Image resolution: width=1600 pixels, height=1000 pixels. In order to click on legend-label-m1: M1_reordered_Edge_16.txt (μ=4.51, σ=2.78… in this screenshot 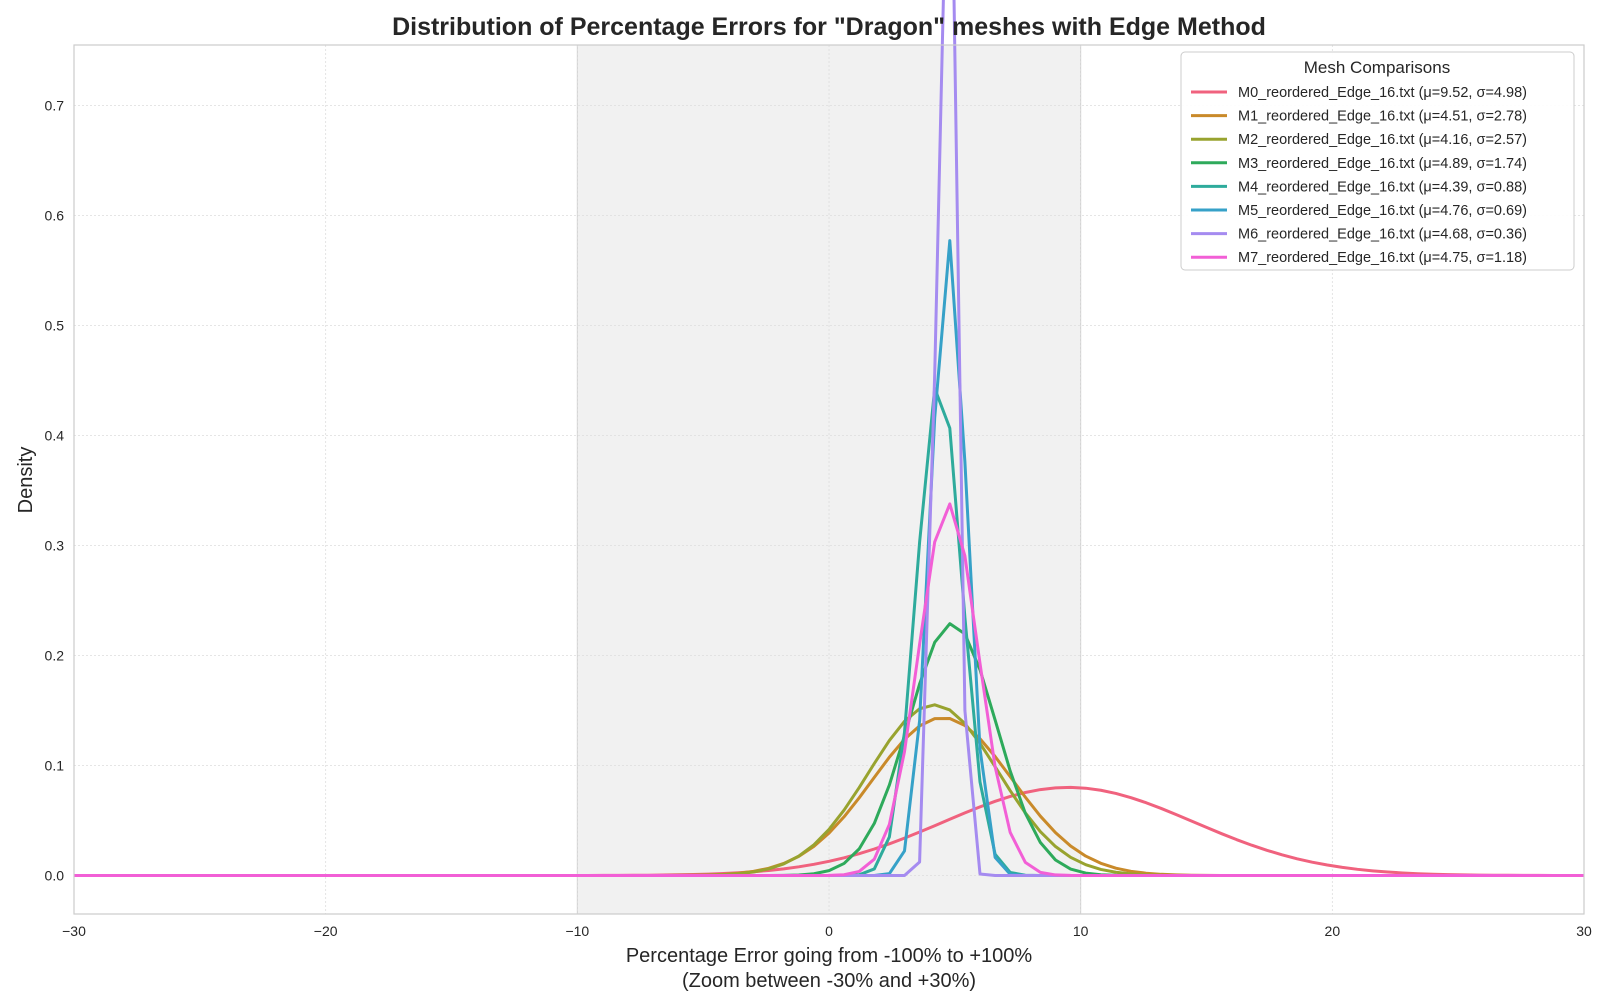, I will do `click(1382, 117)`.